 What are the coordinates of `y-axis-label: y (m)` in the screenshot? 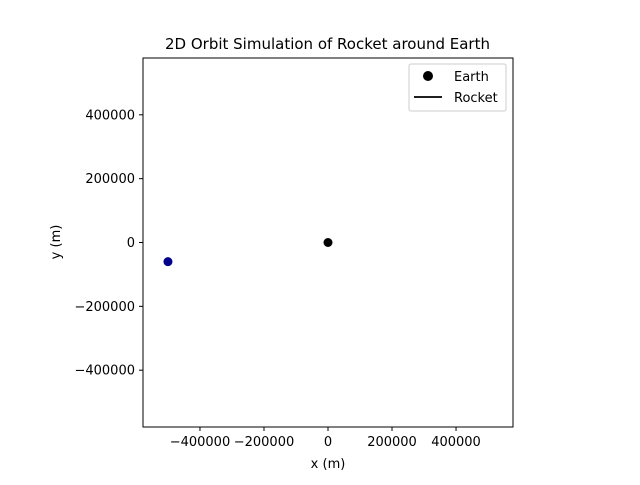 It's located at (56, 242).